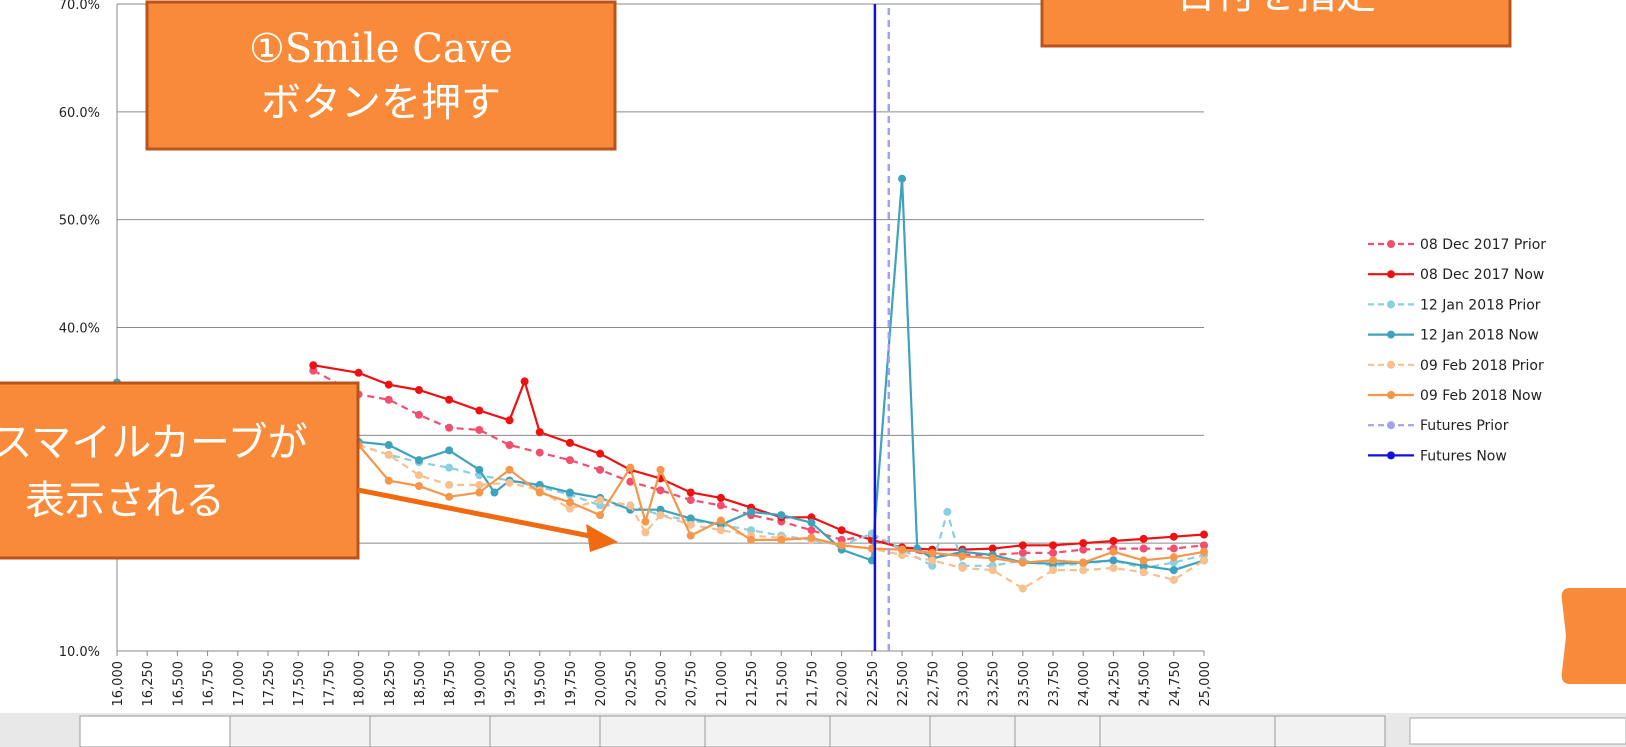 The width and height of the screenshot is (1626, 747). Describe the element at coordinates (79, 113) in the screenshot. I see `y-tick-label: 60.0%` at that location.